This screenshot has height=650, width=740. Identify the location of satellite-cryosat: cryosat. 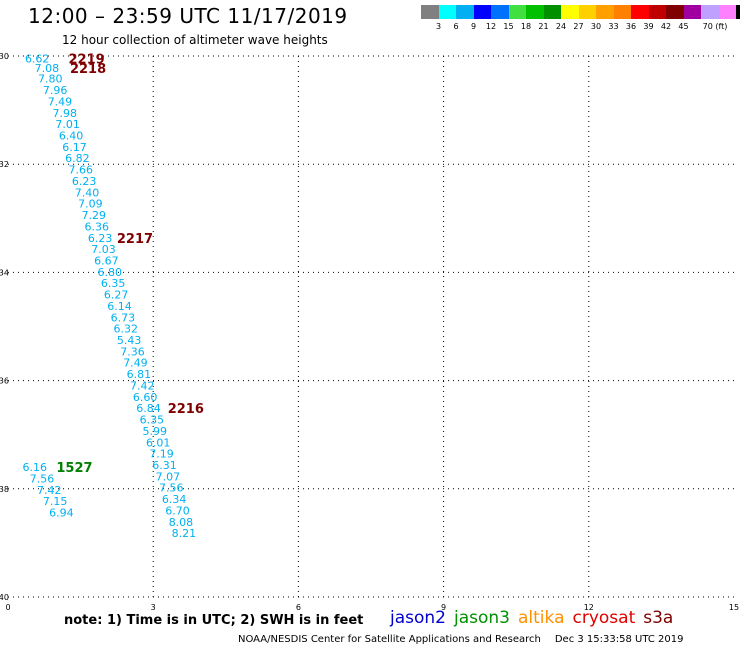
(604, 618).